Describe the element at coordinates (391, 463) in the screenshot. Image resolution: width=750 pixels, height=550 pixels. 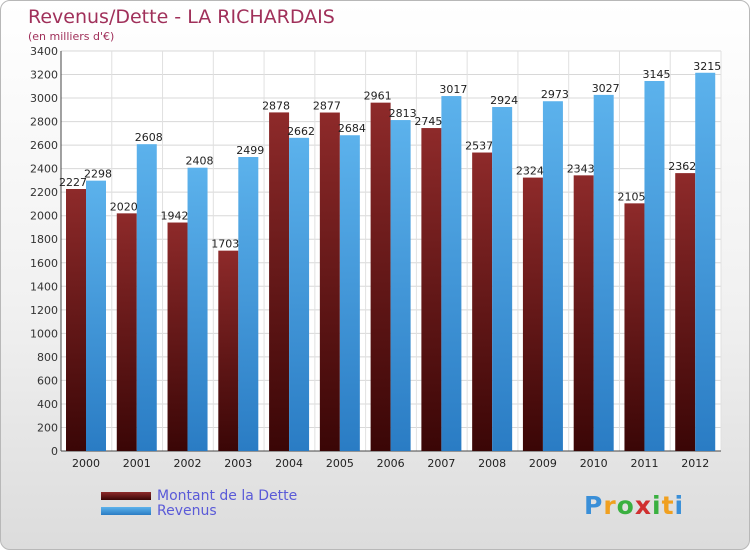
I see `x-tick-label: 2006` at that location.